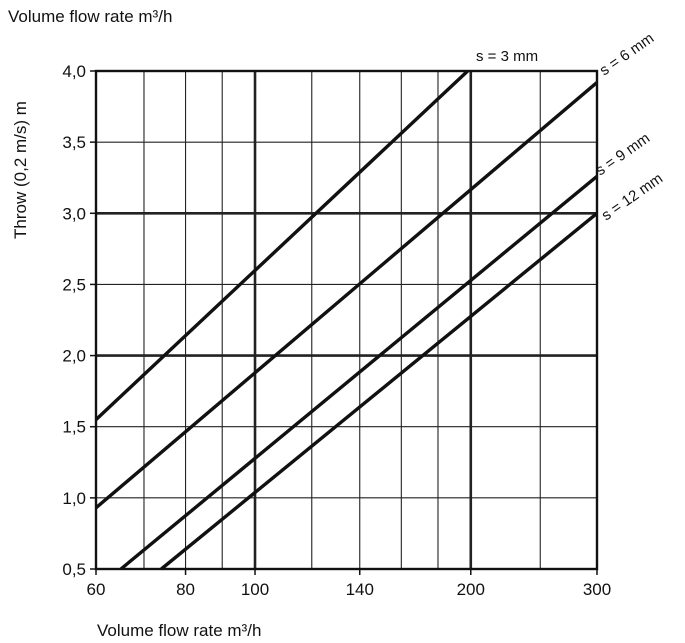 This screenshot has height=643, width=685. I want to click on y-tick-label: 2,0, so click(74, 356).